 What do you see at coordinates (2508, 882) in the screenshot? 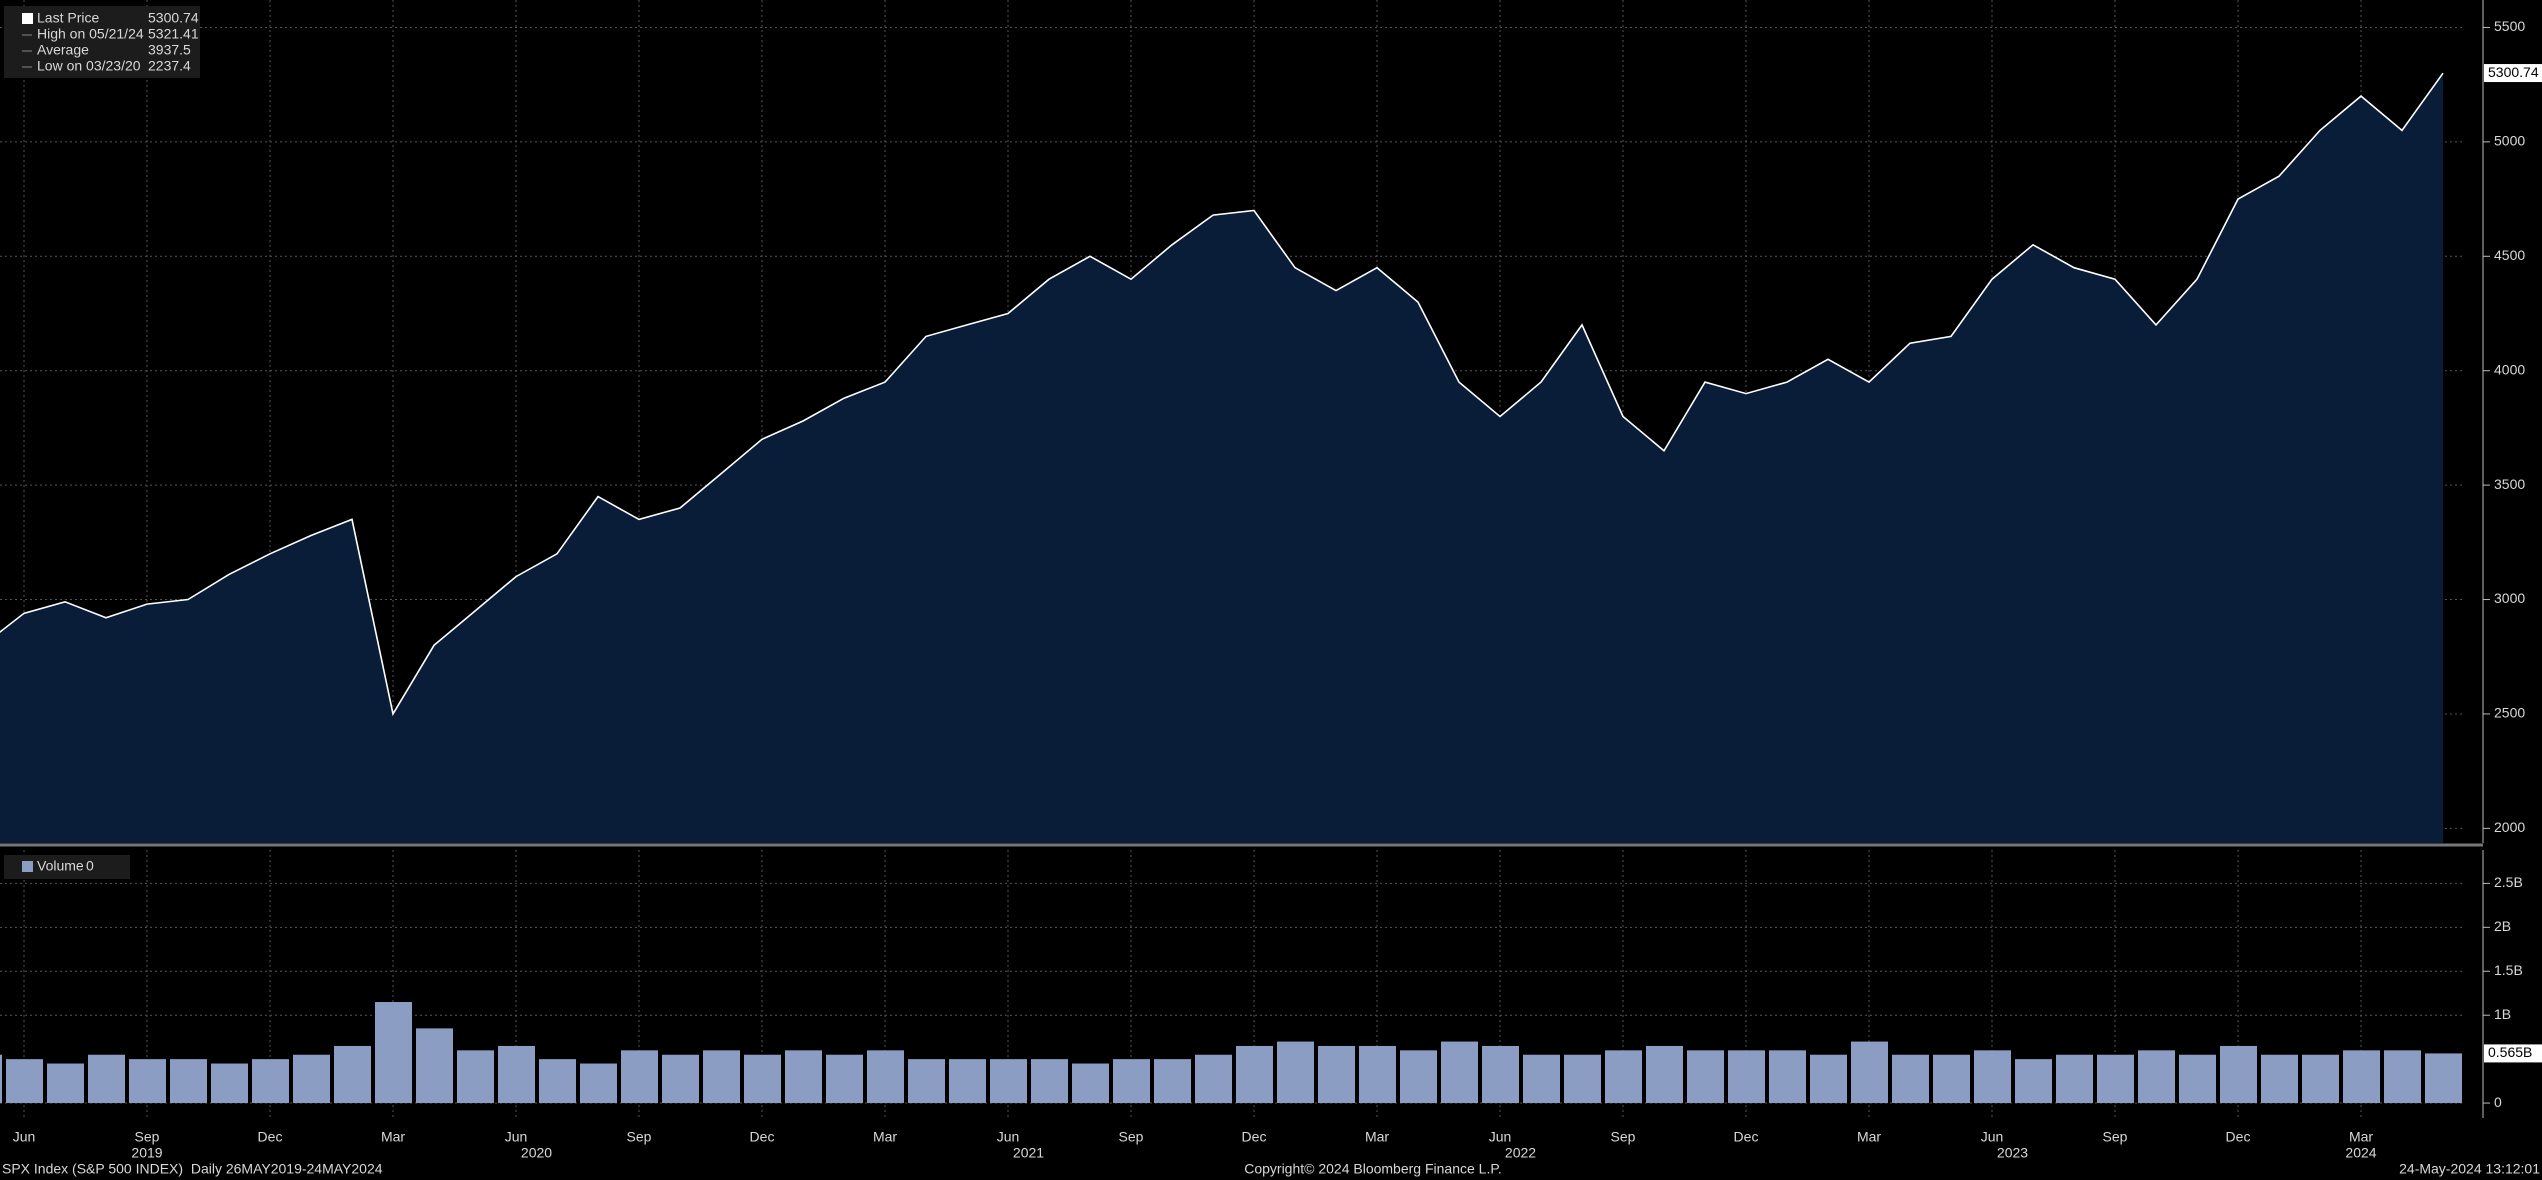
I see `y-tick-label: 2.5B` at bounding box center [2508, 882].